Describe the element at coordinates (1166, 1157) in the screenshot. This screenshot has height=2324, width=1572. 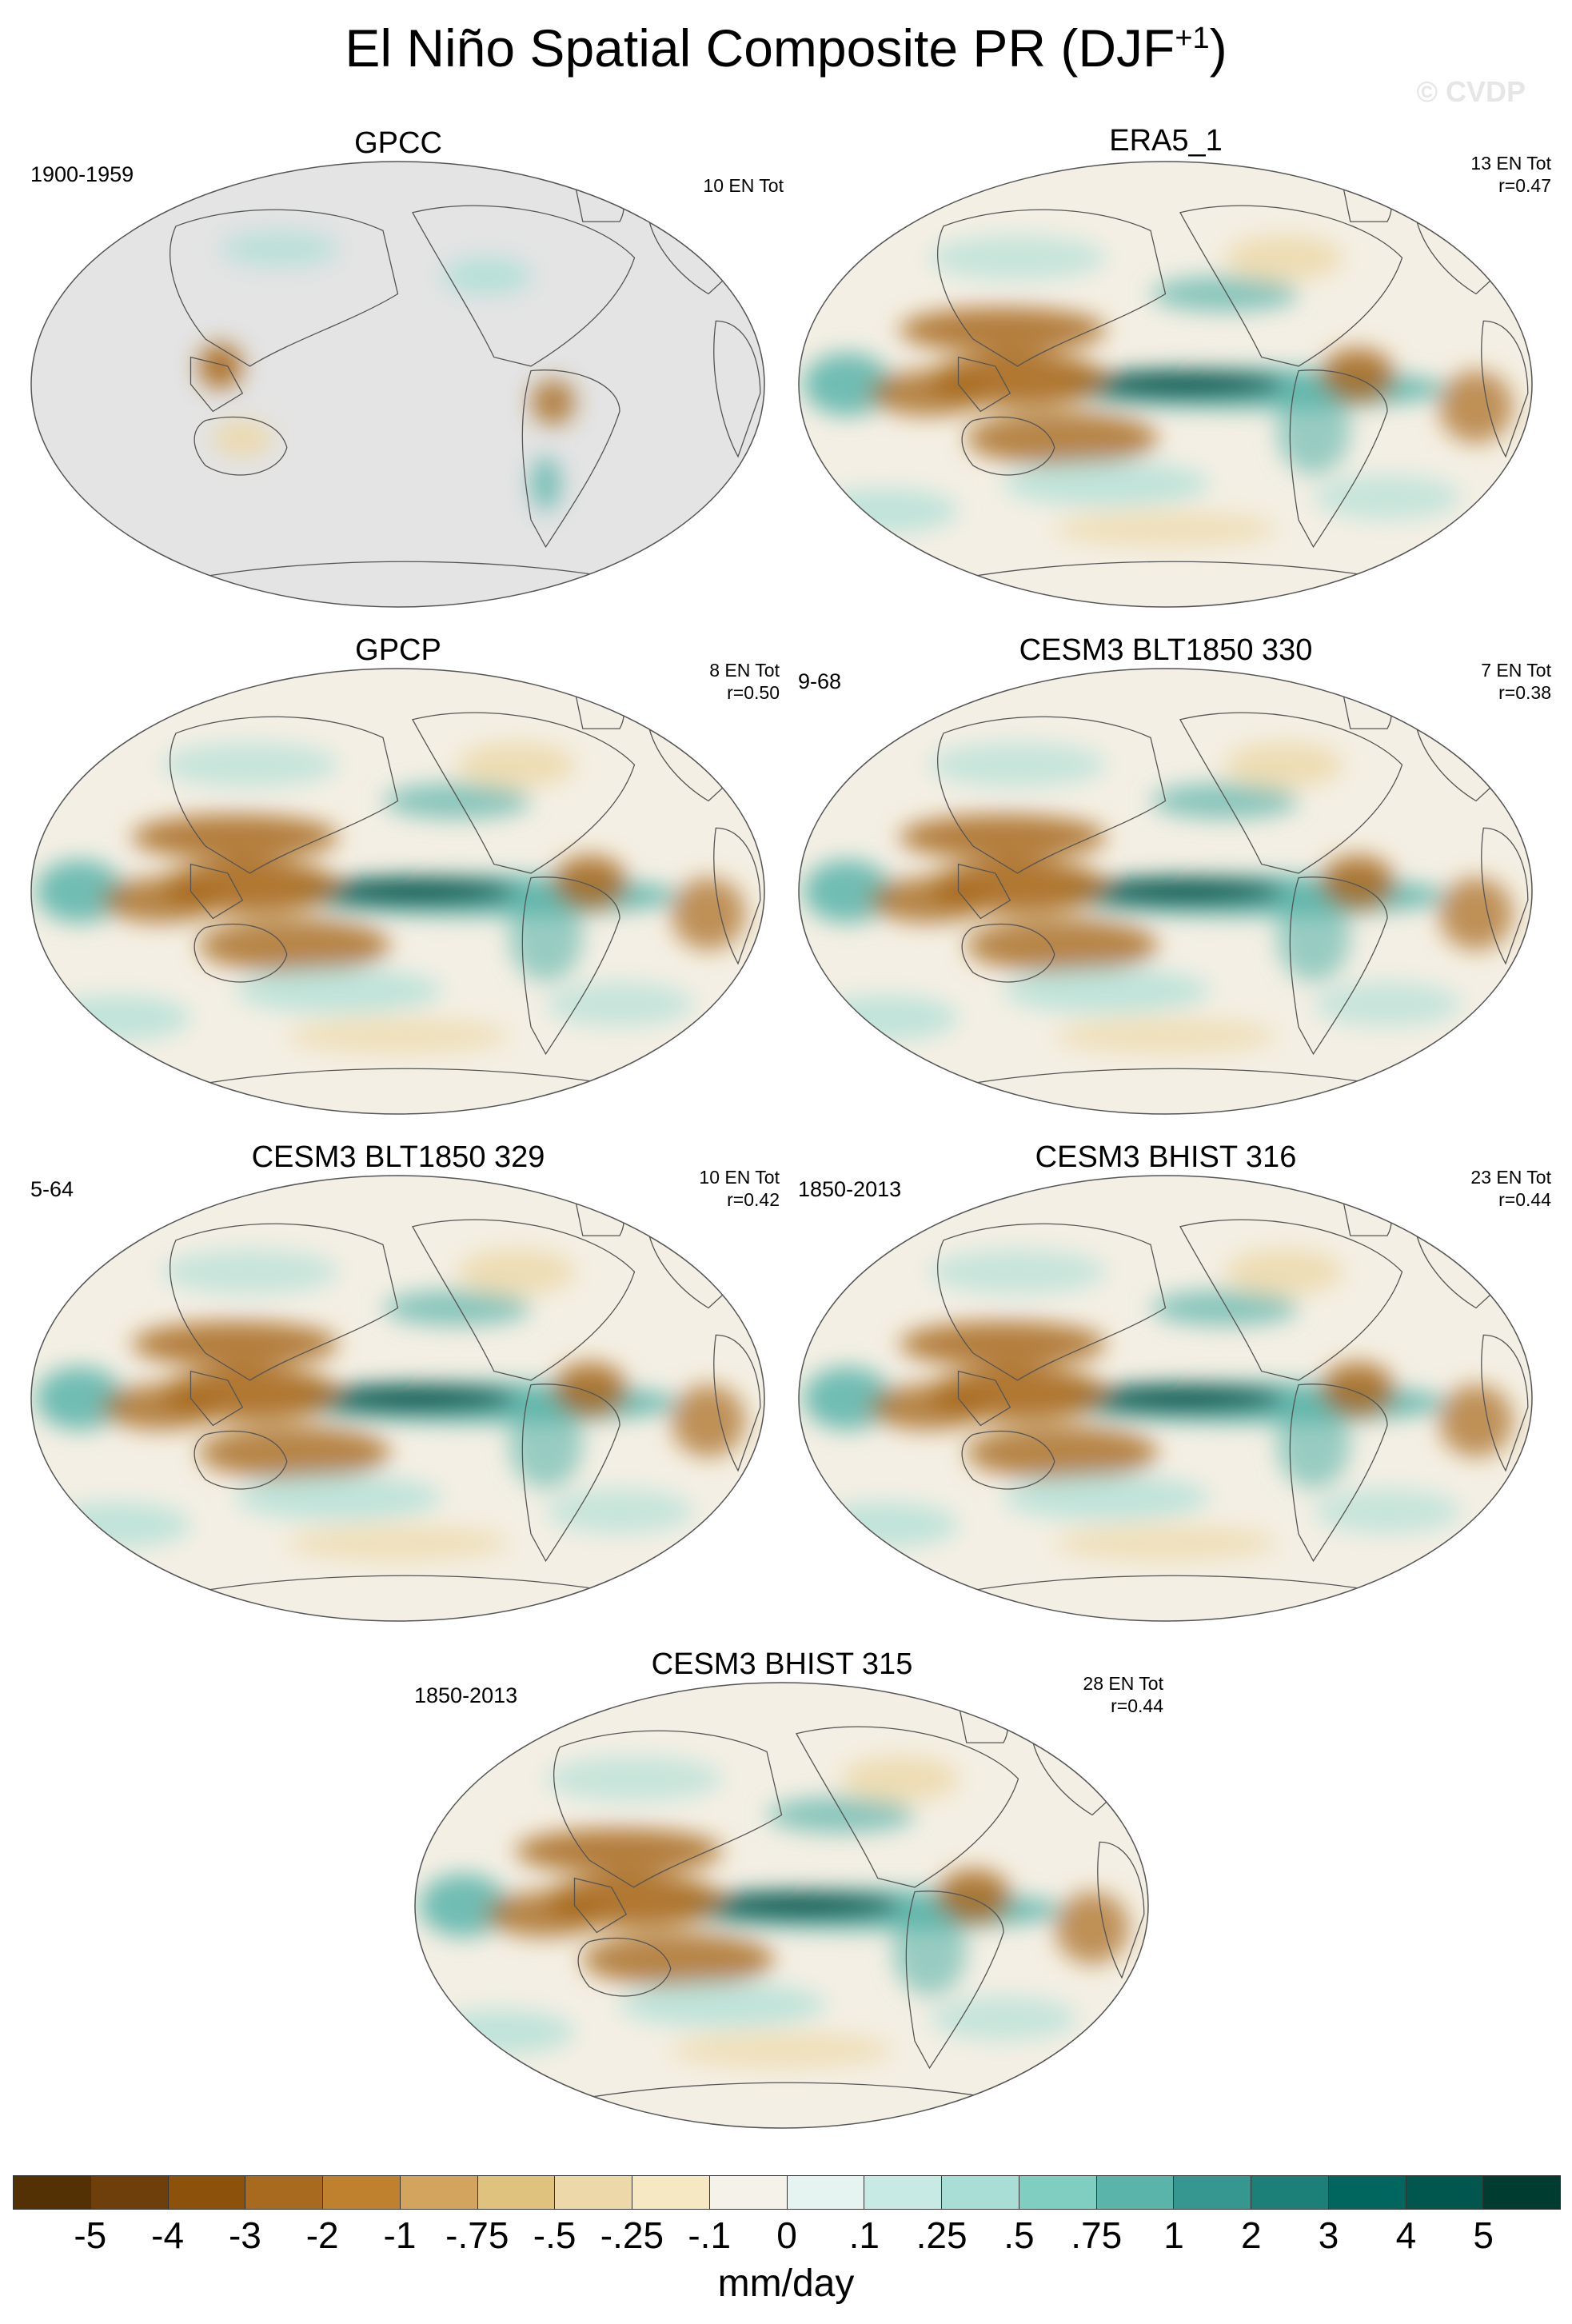
I see `panel-title-bhist-316: CESM3 BHIST 316` at that location.